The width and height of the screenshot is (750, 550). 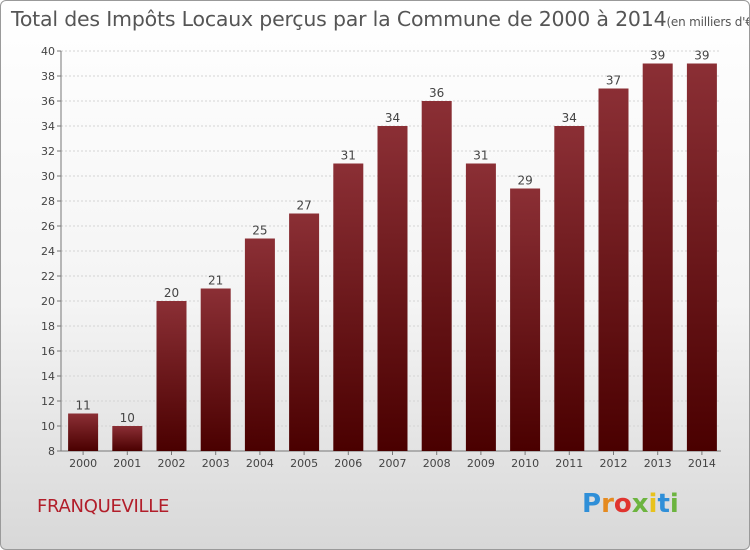 What do you see at coordinates (658, 463) in the screenshot?
I see `x-tick-label: 2013` at bounding box center [658, 463].